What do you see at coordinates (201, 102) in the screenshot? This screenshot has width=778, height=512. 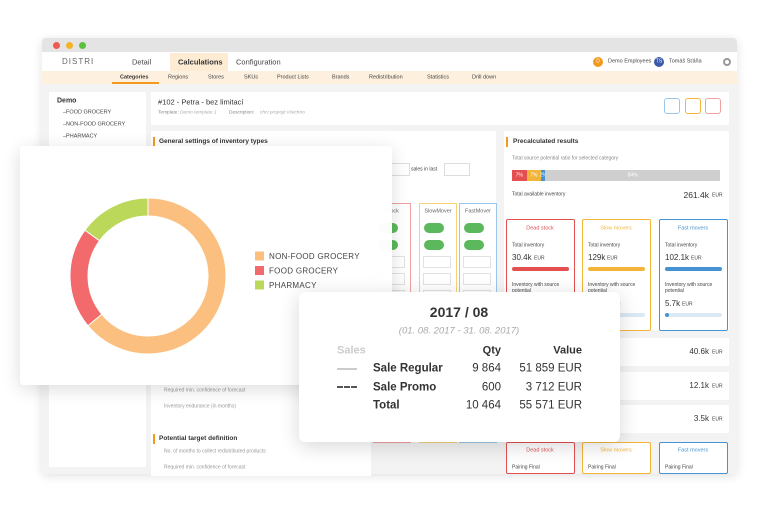 I see `page-title: #102 - Petra - bez limitací` at bounding box center [201, 102].